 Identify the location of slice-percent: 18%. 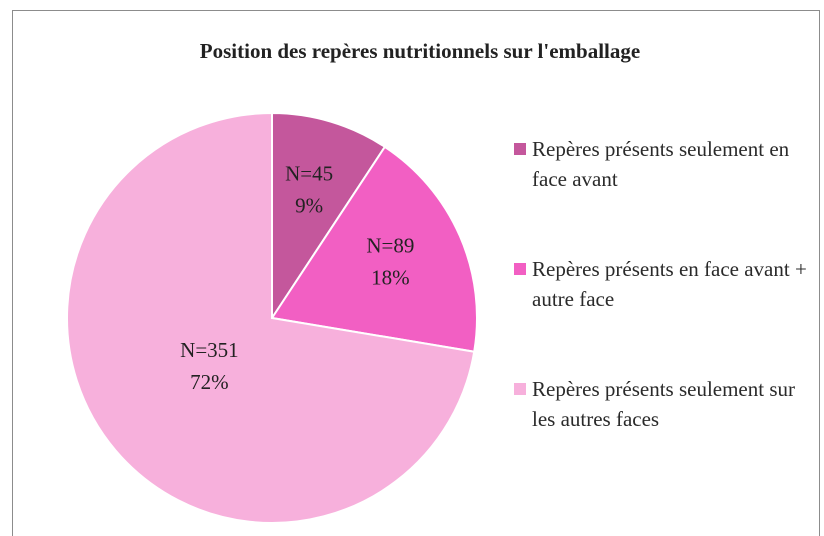
(390, 277).